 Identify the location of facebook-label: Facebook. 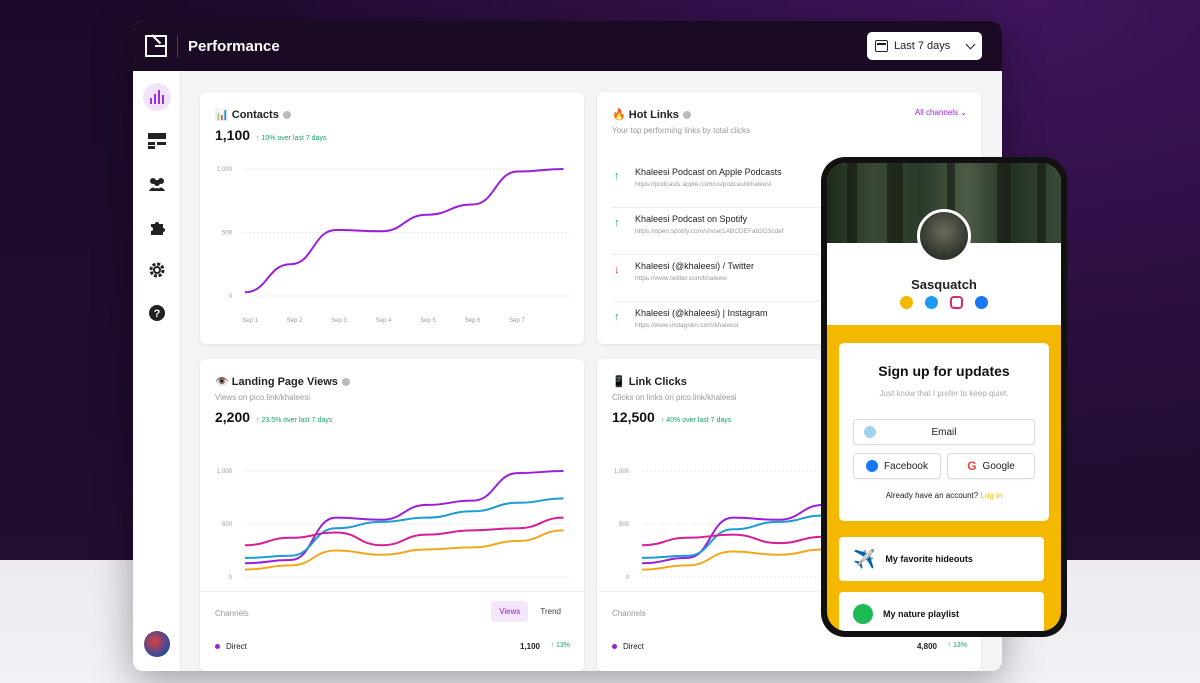
(906, 466).